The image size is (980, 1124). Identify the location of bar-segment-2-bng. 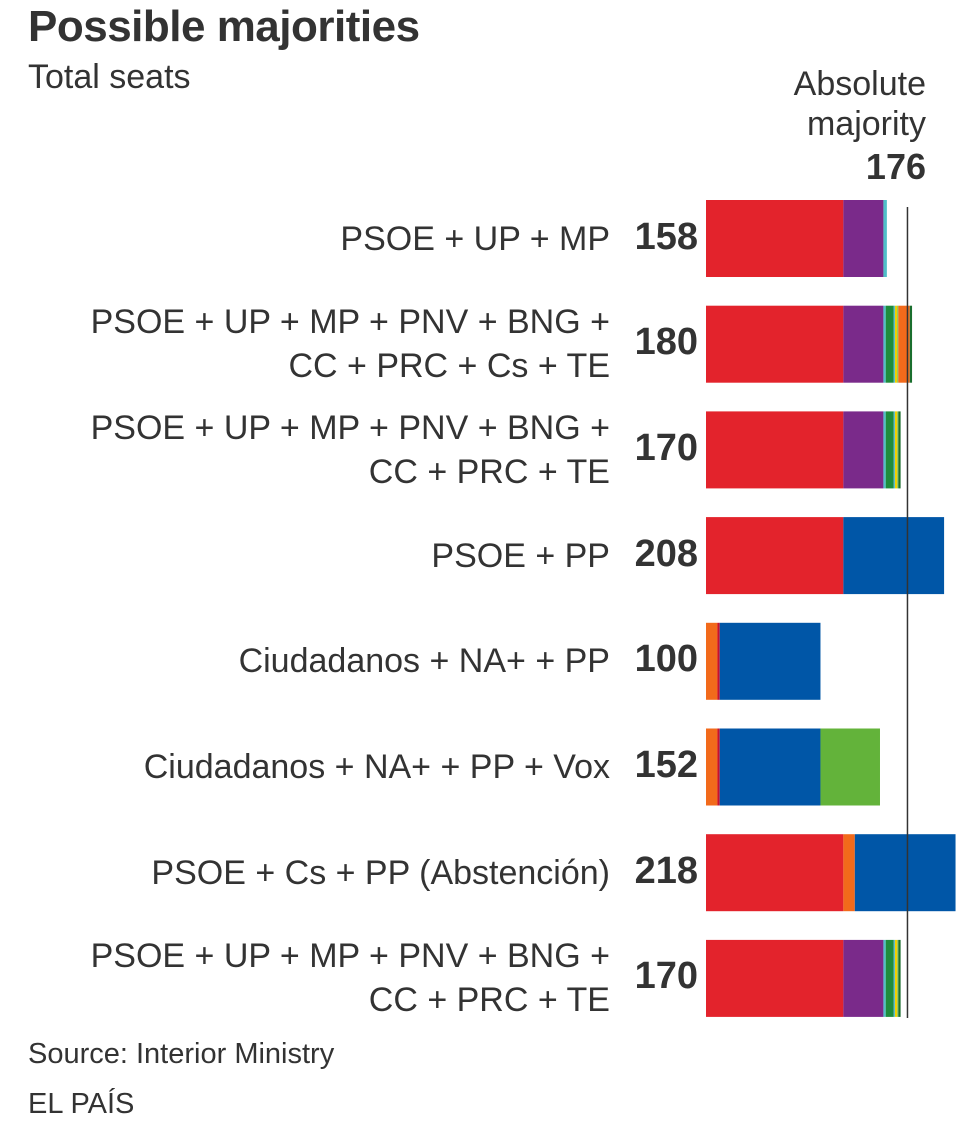
(894, 344).